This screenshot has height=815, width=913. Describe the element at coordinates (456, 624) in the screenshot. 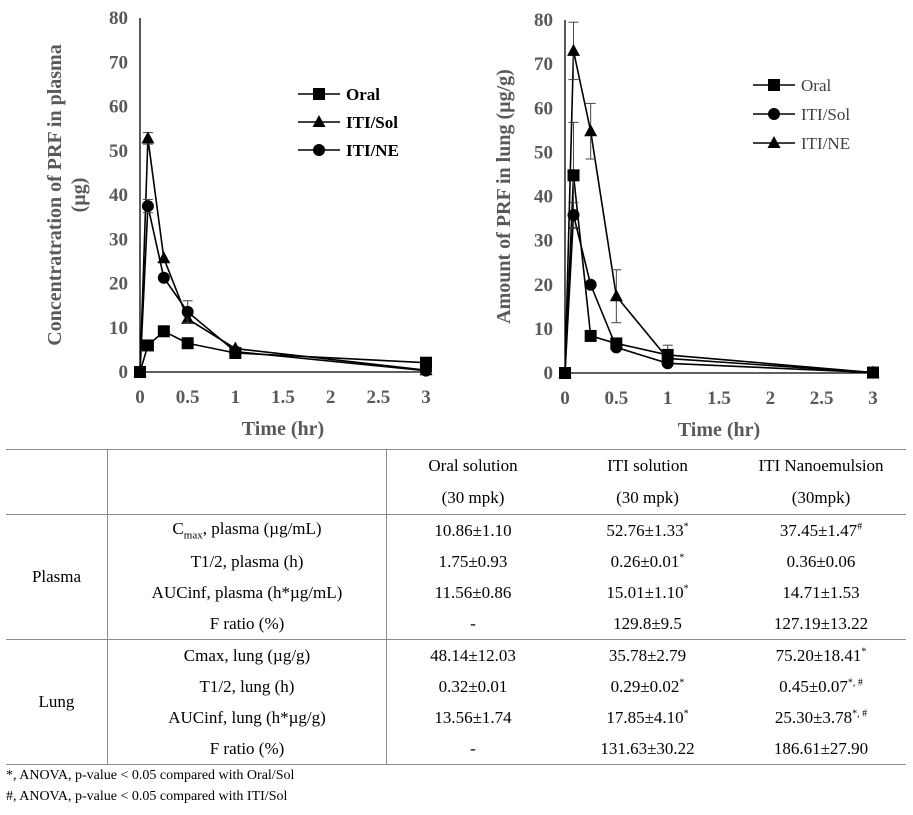

I see `table-row: F ratio (%) - 129.8±9.5 127.19±13.22` at that location.